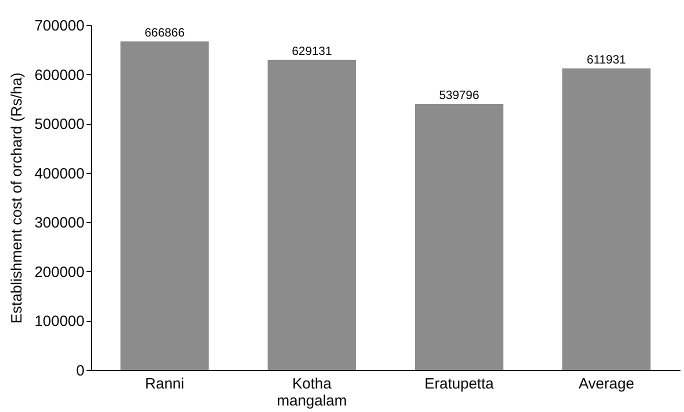 The image size is (684, 412). I want to click on y-tick-label: 500000, so click(59, 125).